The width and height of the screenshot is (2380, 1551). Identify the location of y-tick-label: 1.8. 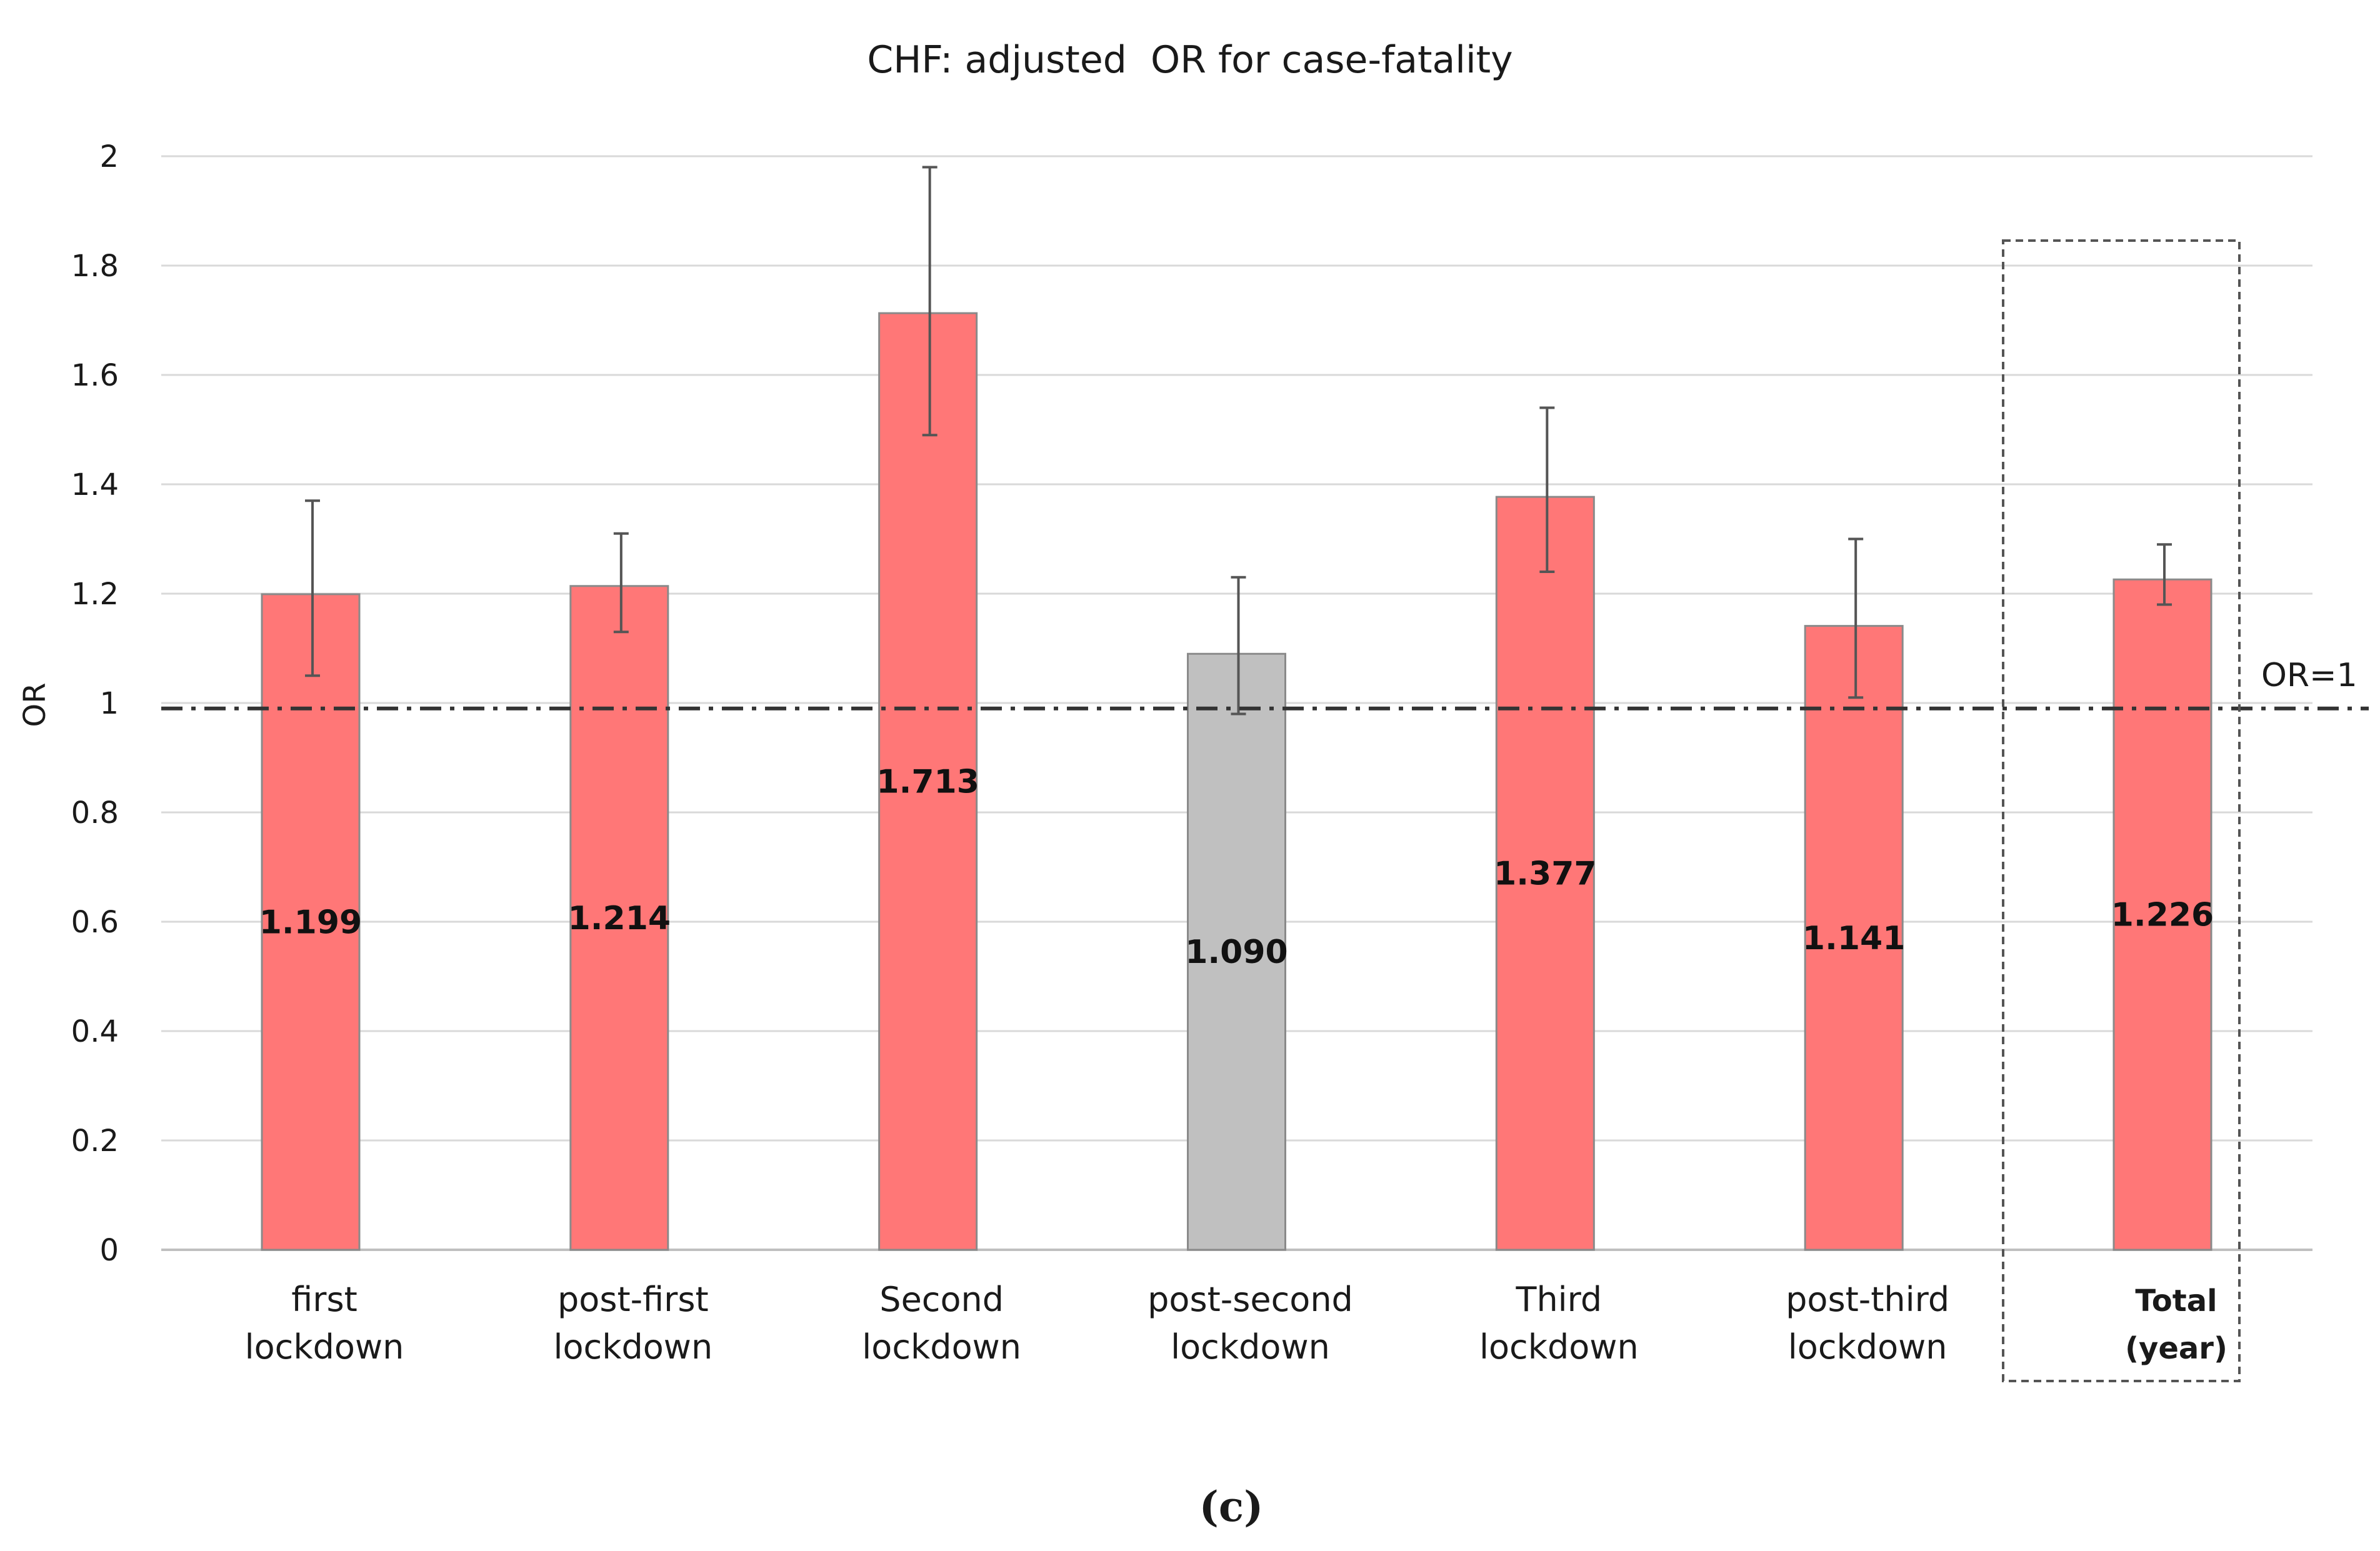
(95, 267).